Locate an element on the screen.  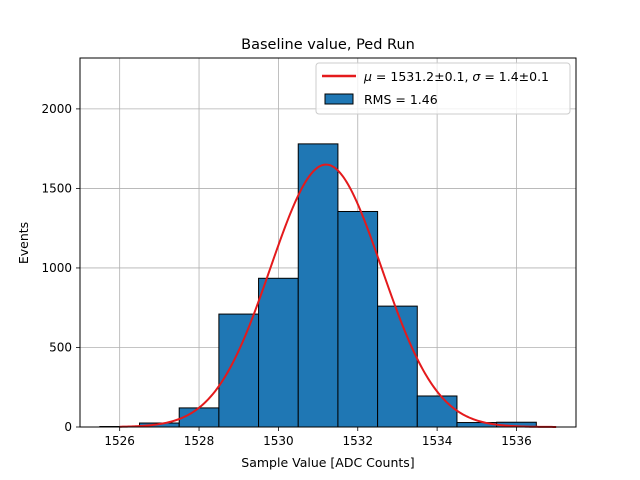
x-tick-label: 1526 is located at coordinates (119, 441).